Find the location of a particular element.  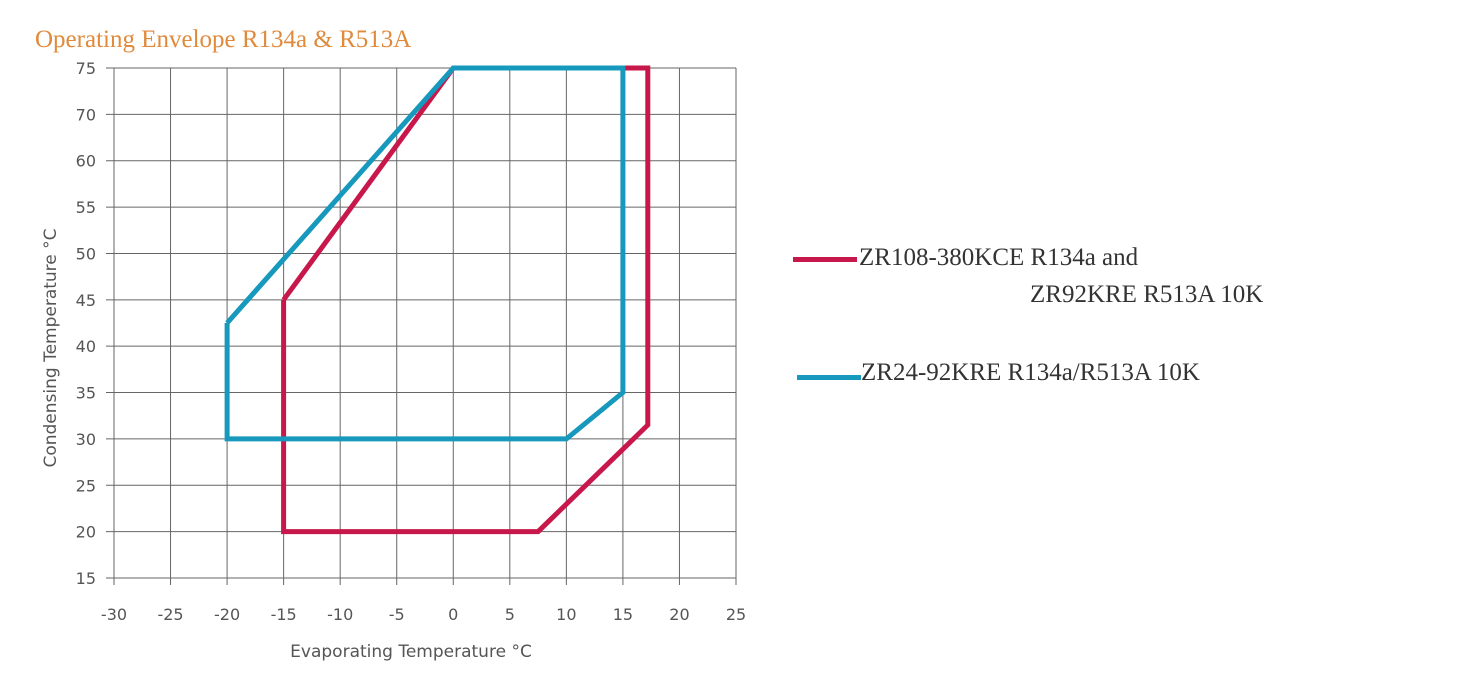

y-tick-label: 70 is located at coordinates (86, 114).